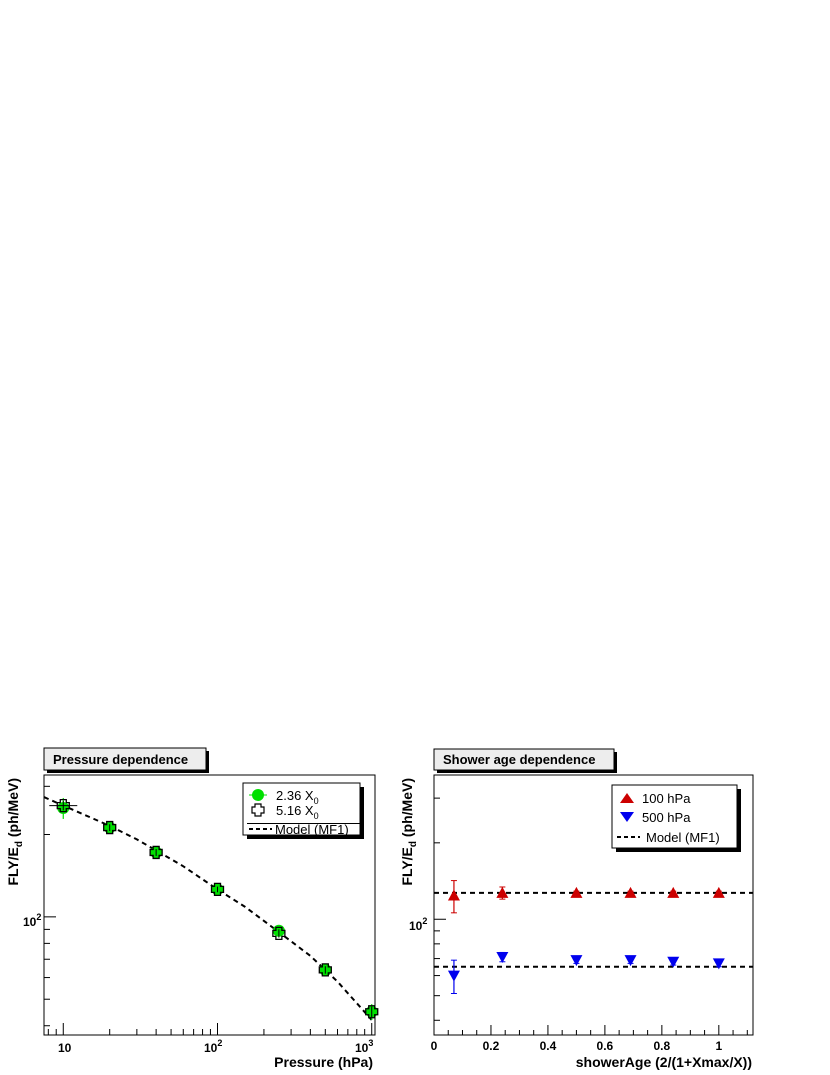 This screenshot has width=830, height=1075. What do you see at coordinates (120, 759) in the screenshot?
I see `chart-title-text: Pressure dependence` at bounding box center [120, 759].